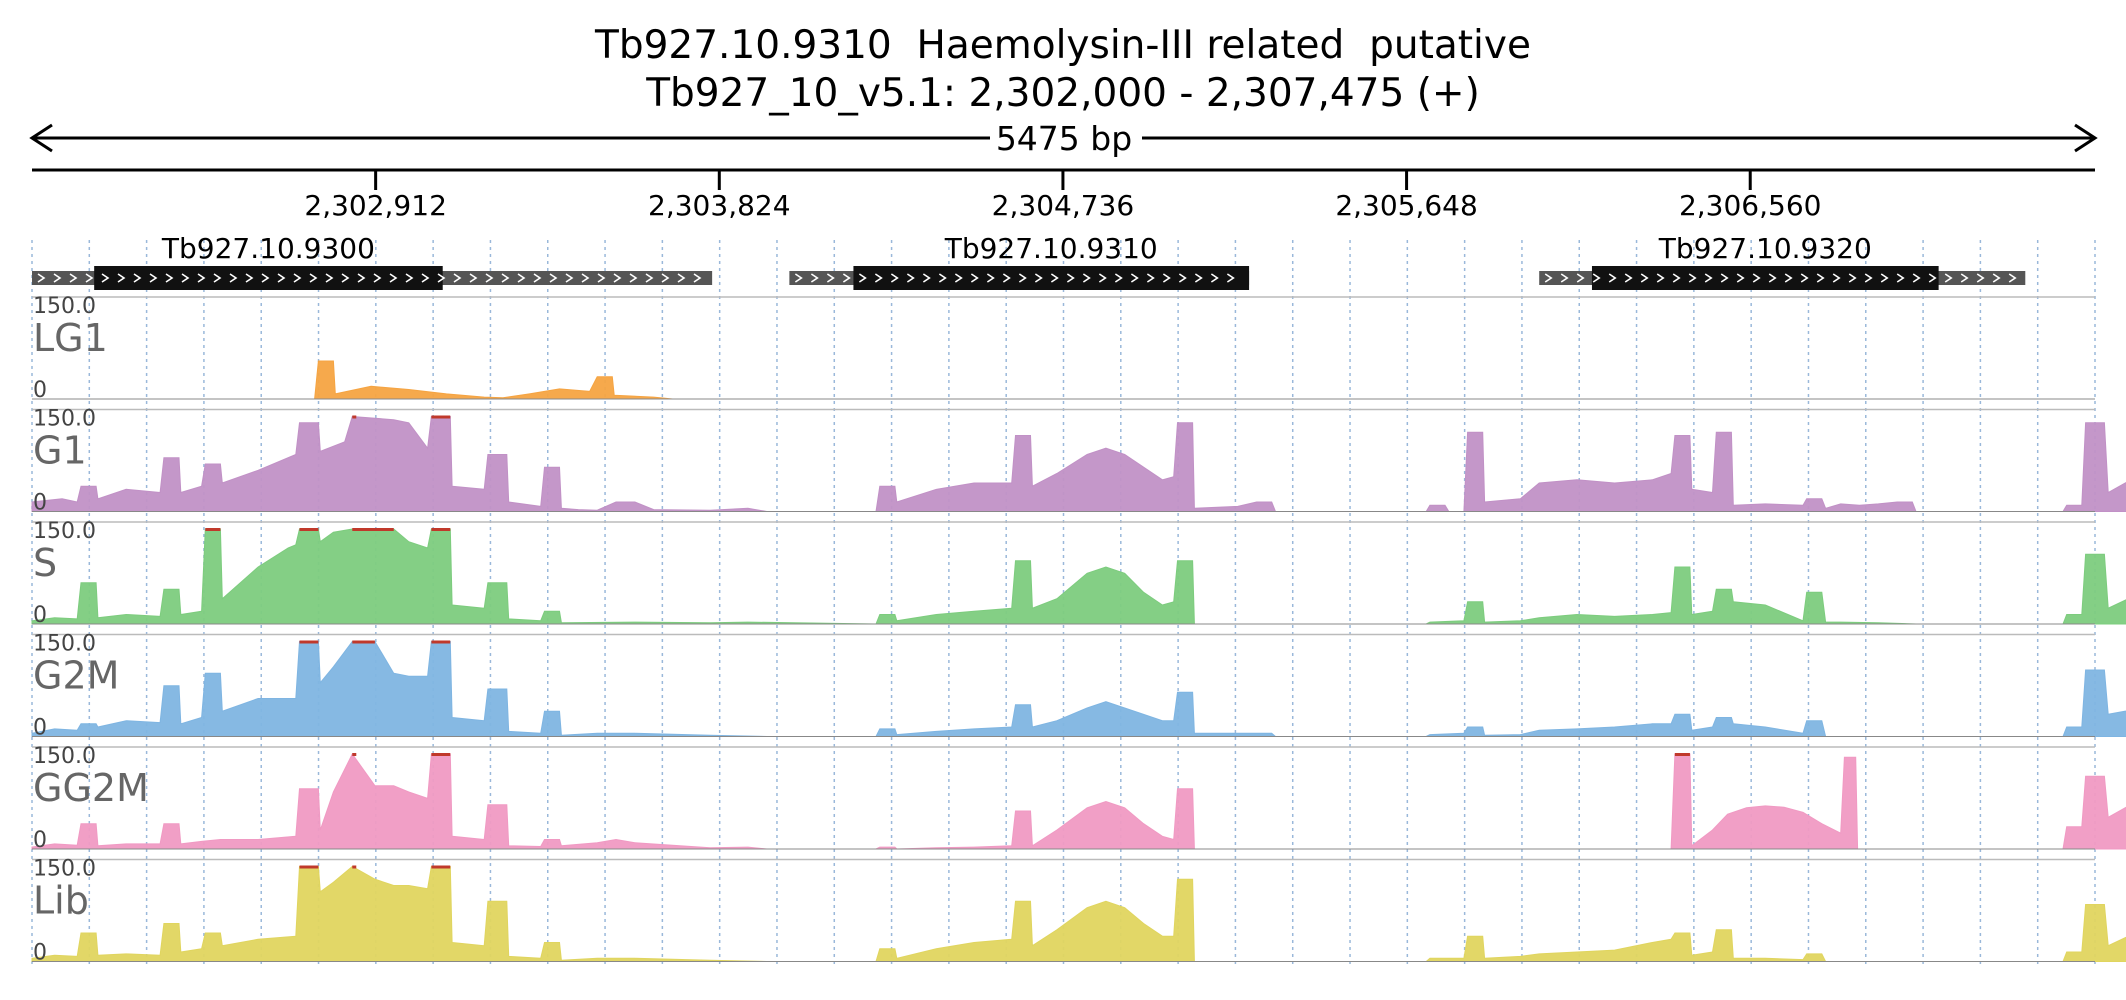  I want to click on track-s: 150.00S, so click(1079, 573).